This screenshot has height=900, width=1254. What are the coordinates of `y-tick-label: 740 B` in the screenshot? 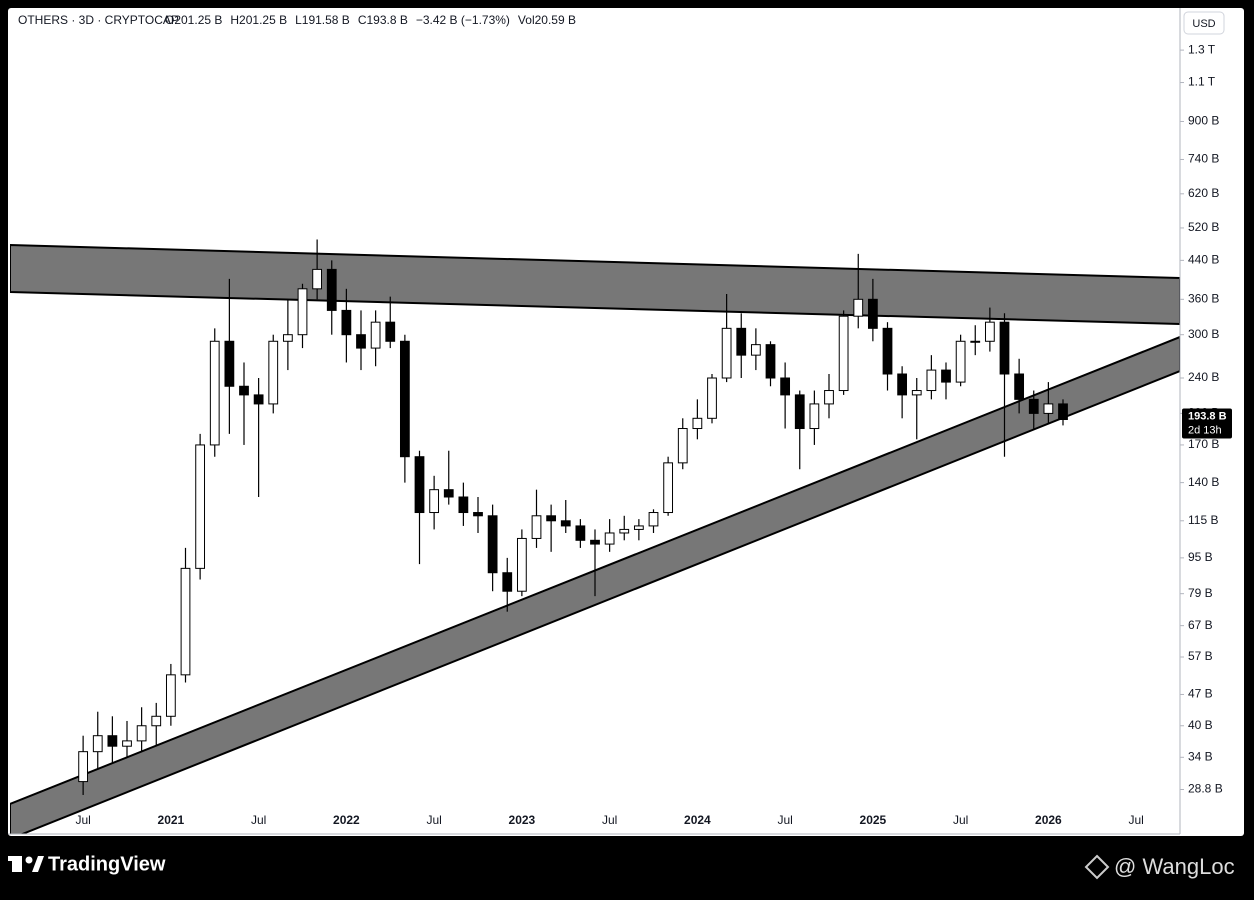 It's located at (1203, 159).